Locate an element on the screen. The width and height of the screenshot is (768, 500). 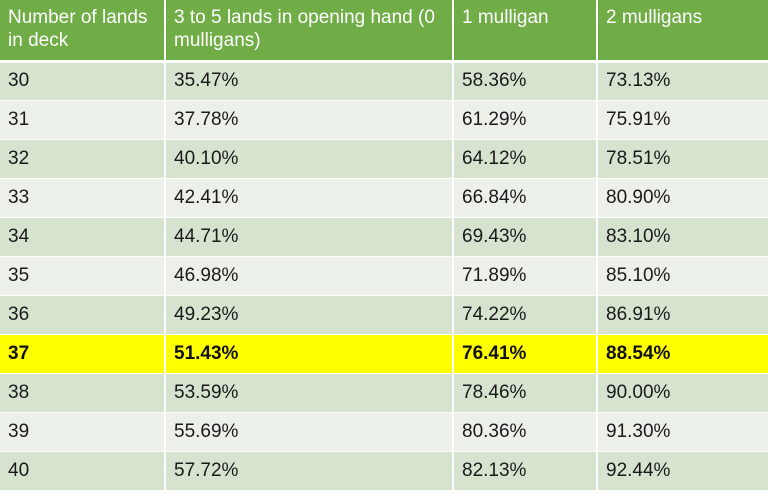
table-row: 36 49.23% 74.22% 86.91% is located at coordinates (384, 315).